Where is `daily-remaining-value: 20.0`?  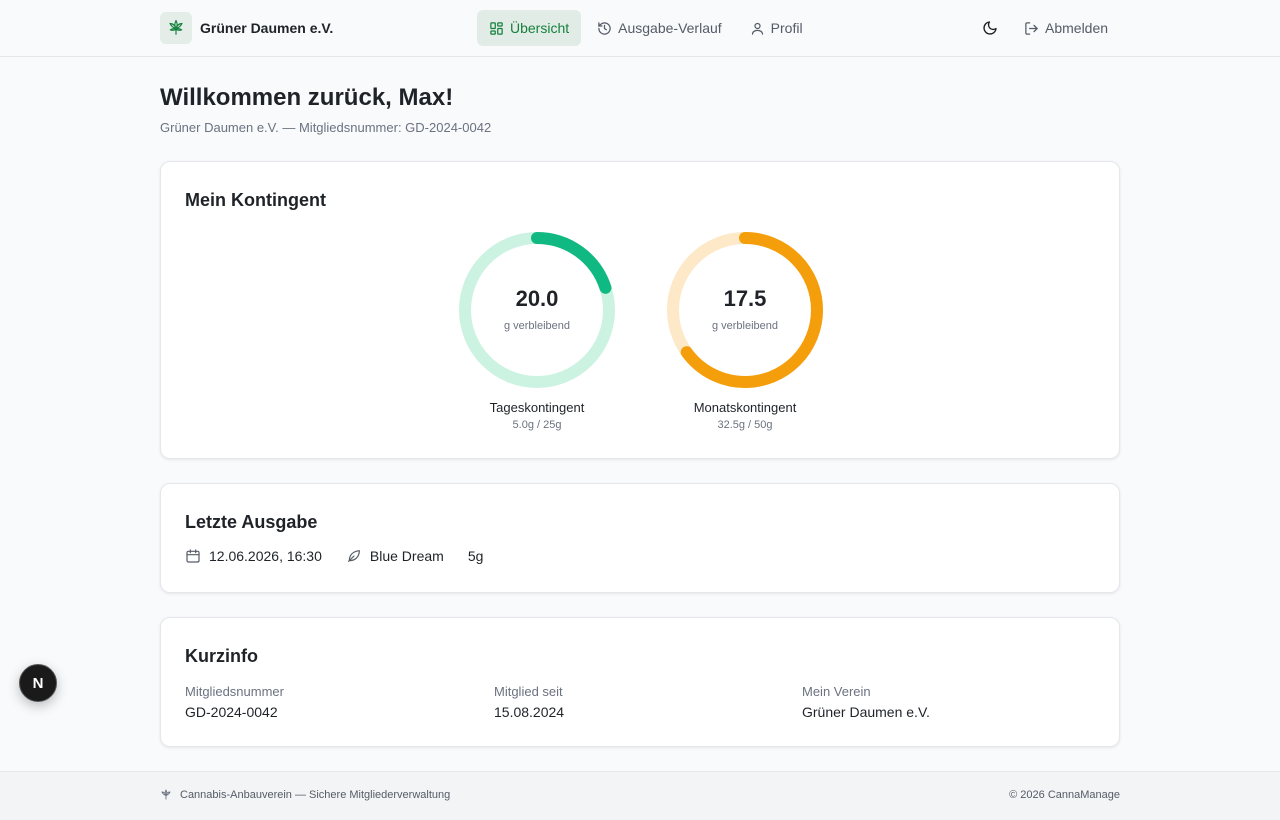
daily-remaining-value: 20.0 is located at coordinates (537, 298).